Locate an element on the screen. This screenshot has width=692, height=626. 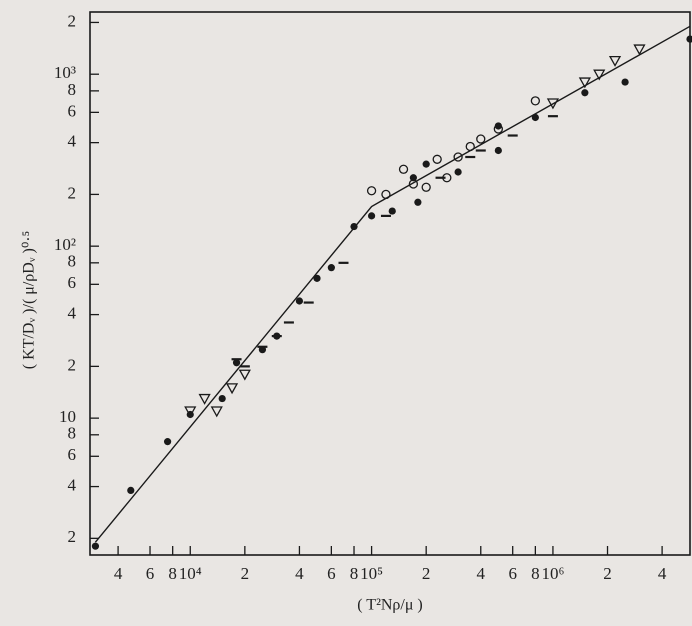
x-tick-label: 10⁶ is located at coordinates (552, 573).